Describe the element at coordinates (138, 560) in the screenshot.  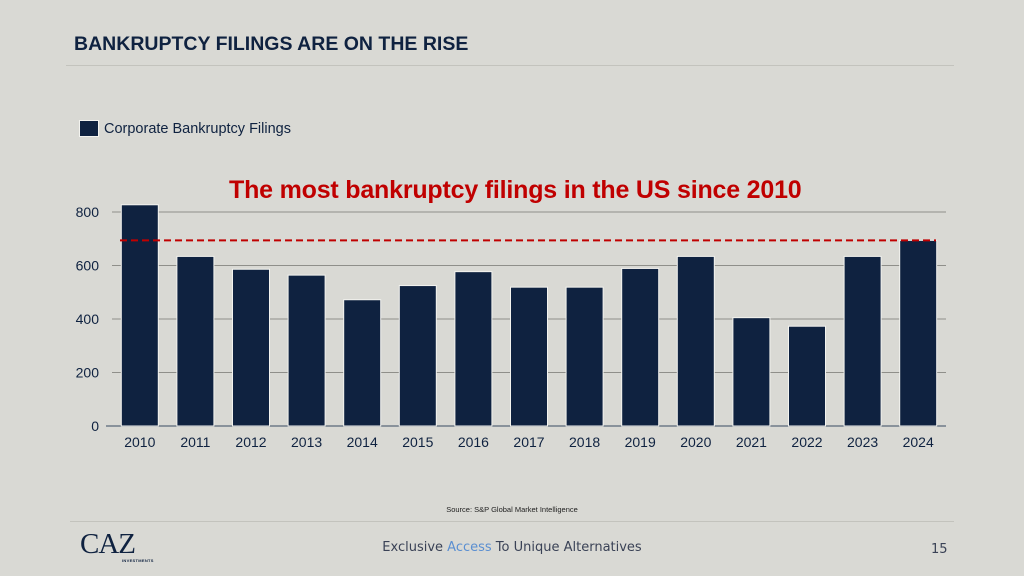
I see `logo-subtext: INVESTMENTS` at that location.